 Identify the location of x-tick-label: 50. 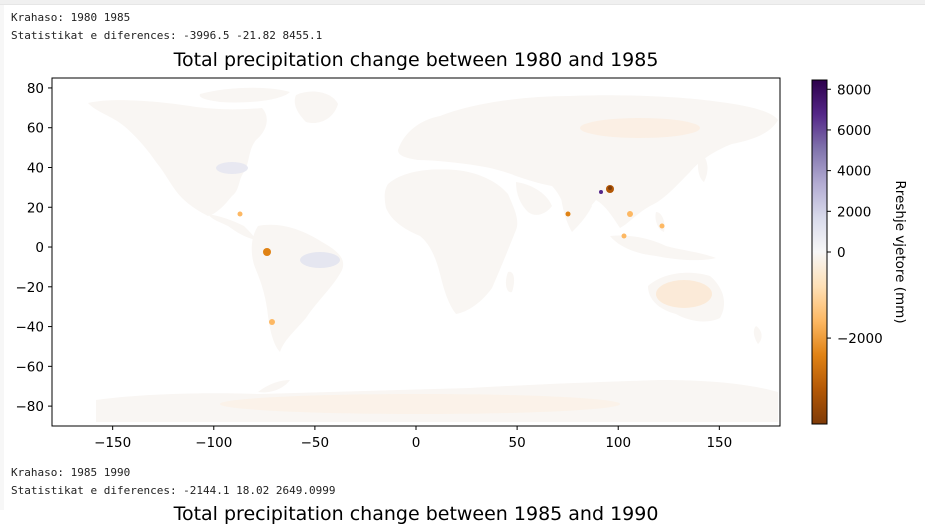
(517, 443).